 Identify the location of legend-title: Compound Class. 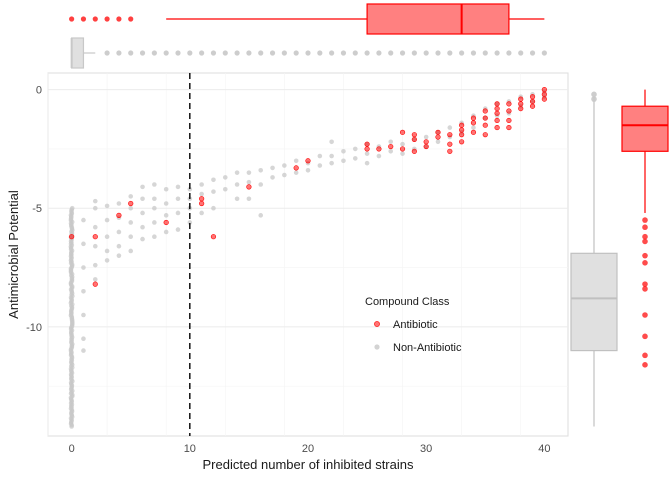
(407, 302).